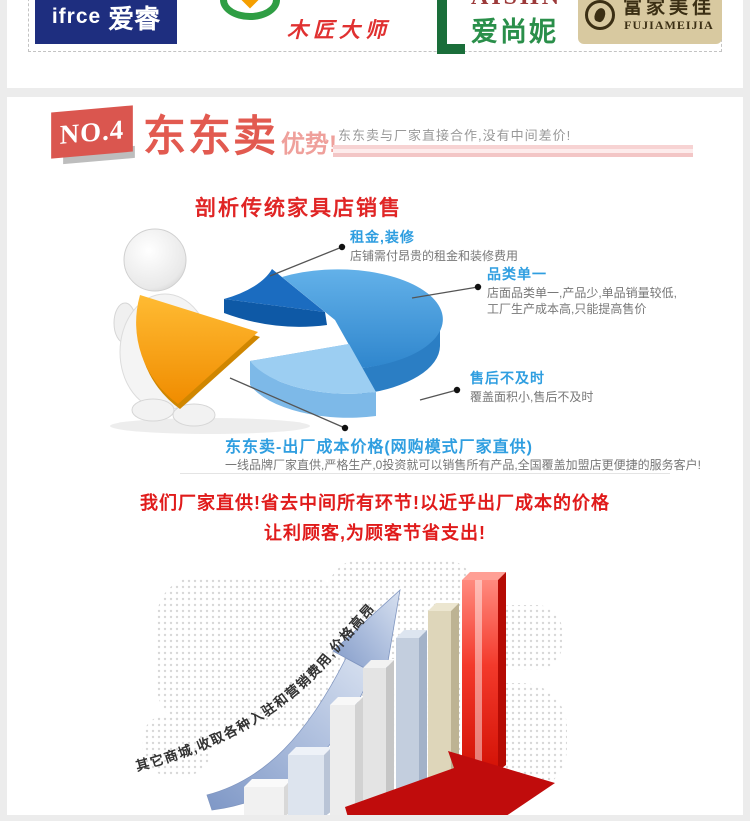  I want to click on point-category-title: 品类单一, so click(517, 274).